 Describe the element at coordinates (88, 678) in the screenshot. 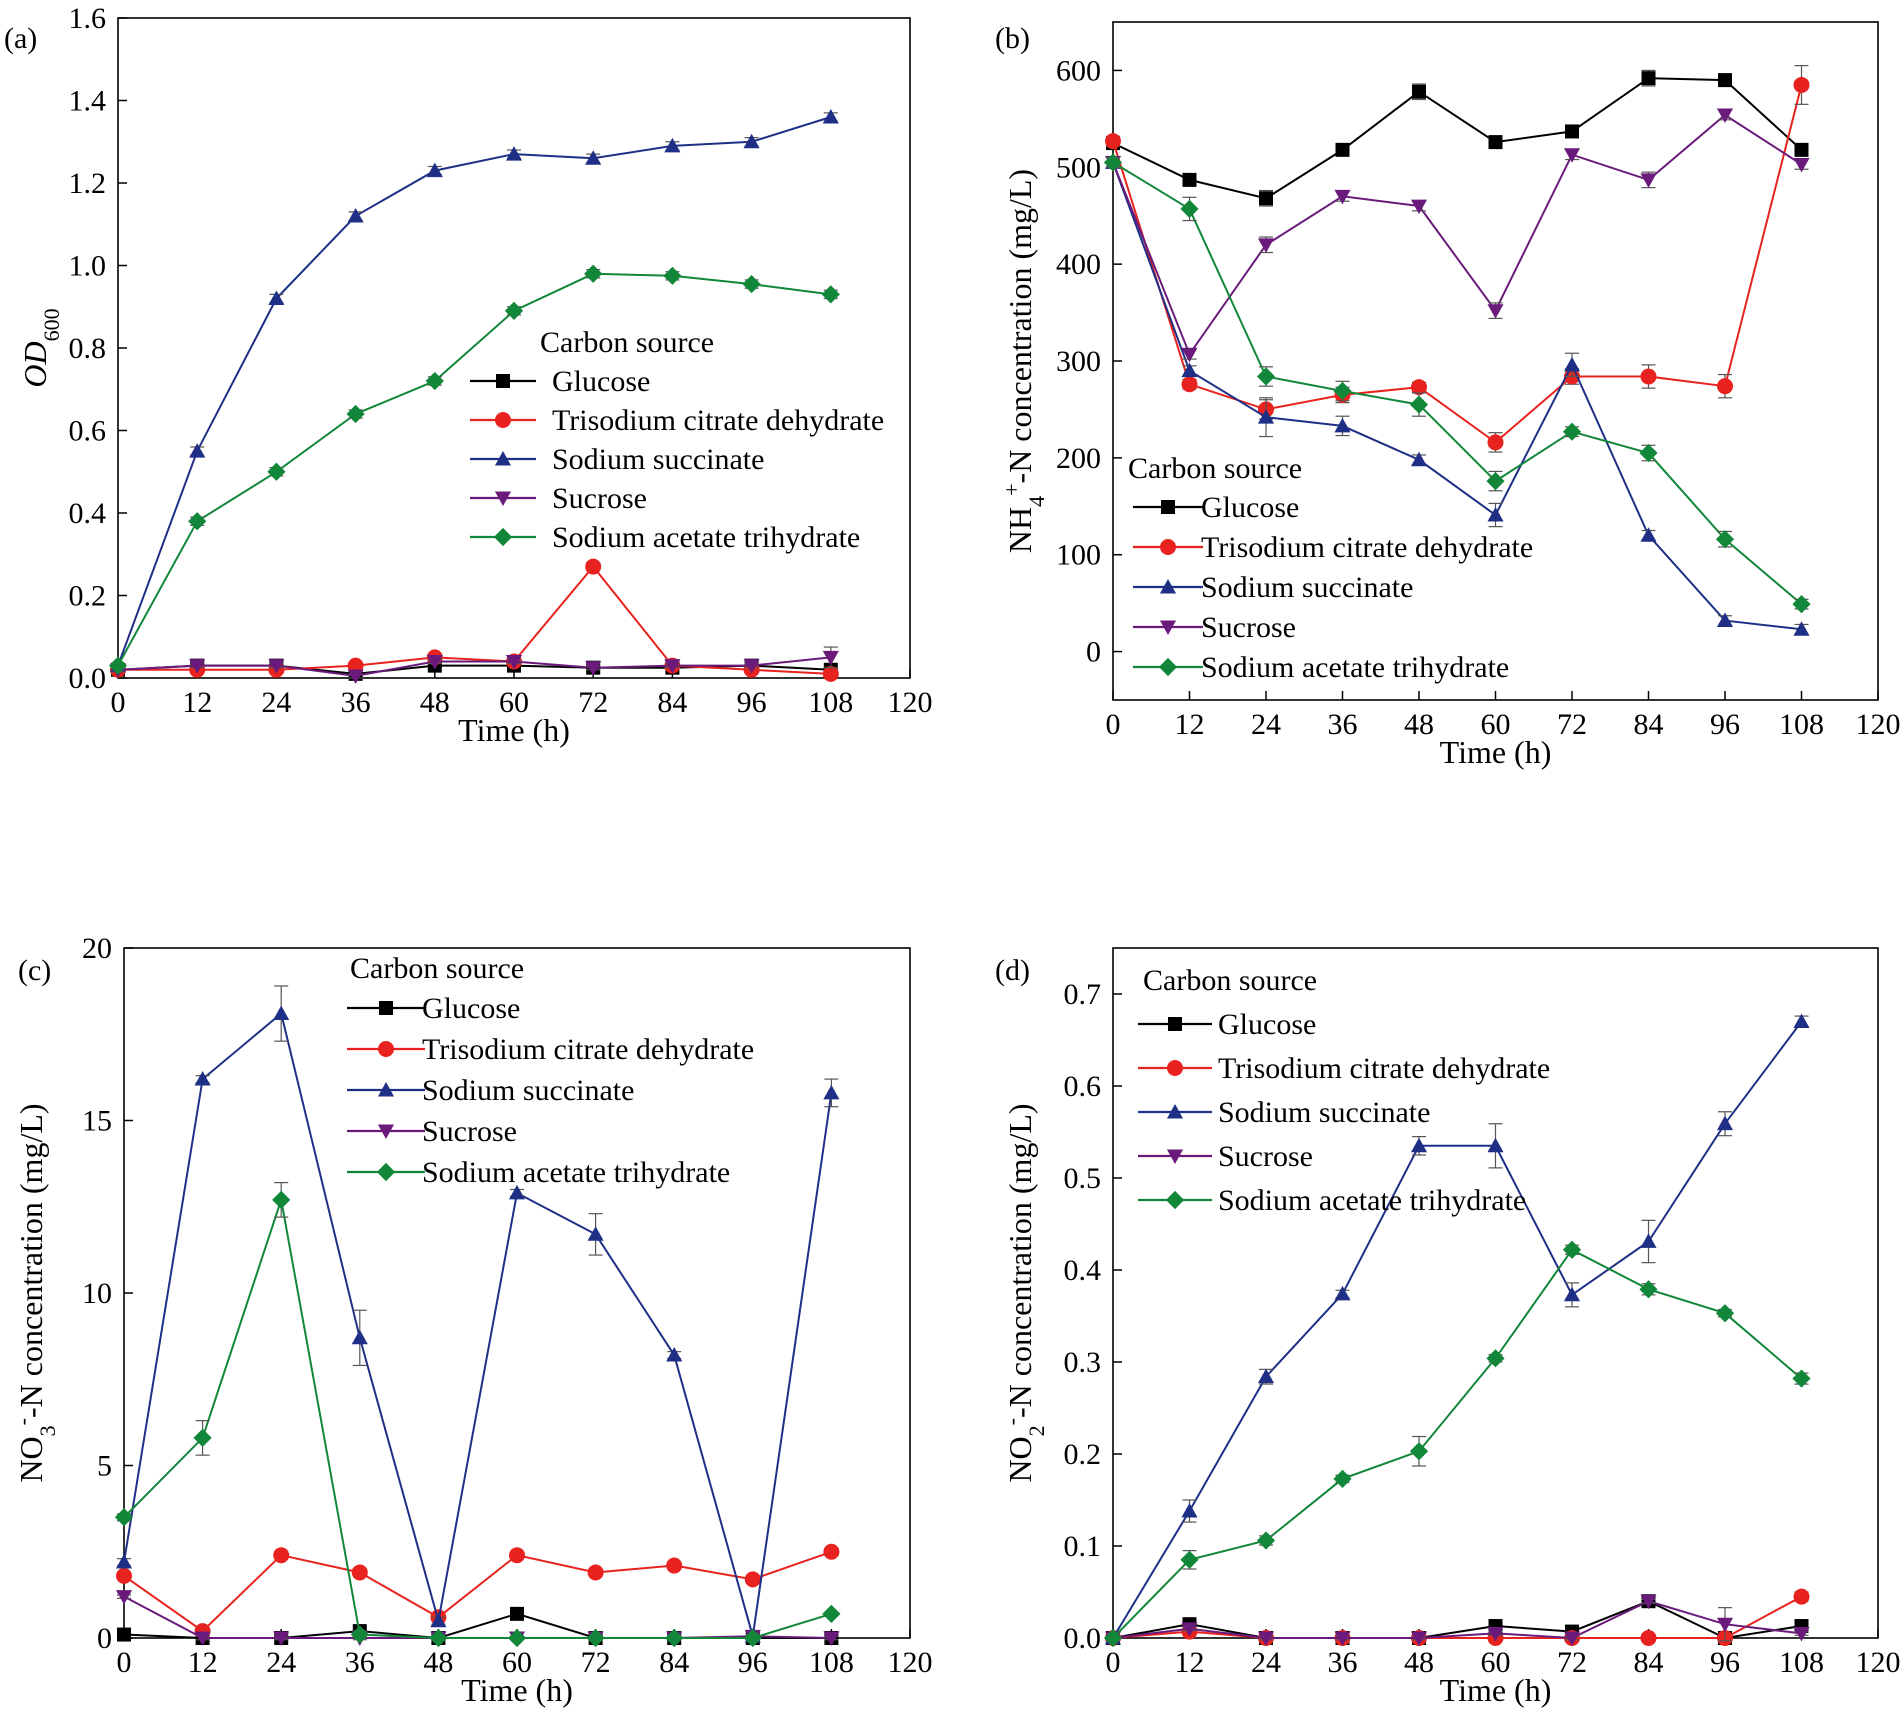

I see `y-tick-label: 0.0` at that location.